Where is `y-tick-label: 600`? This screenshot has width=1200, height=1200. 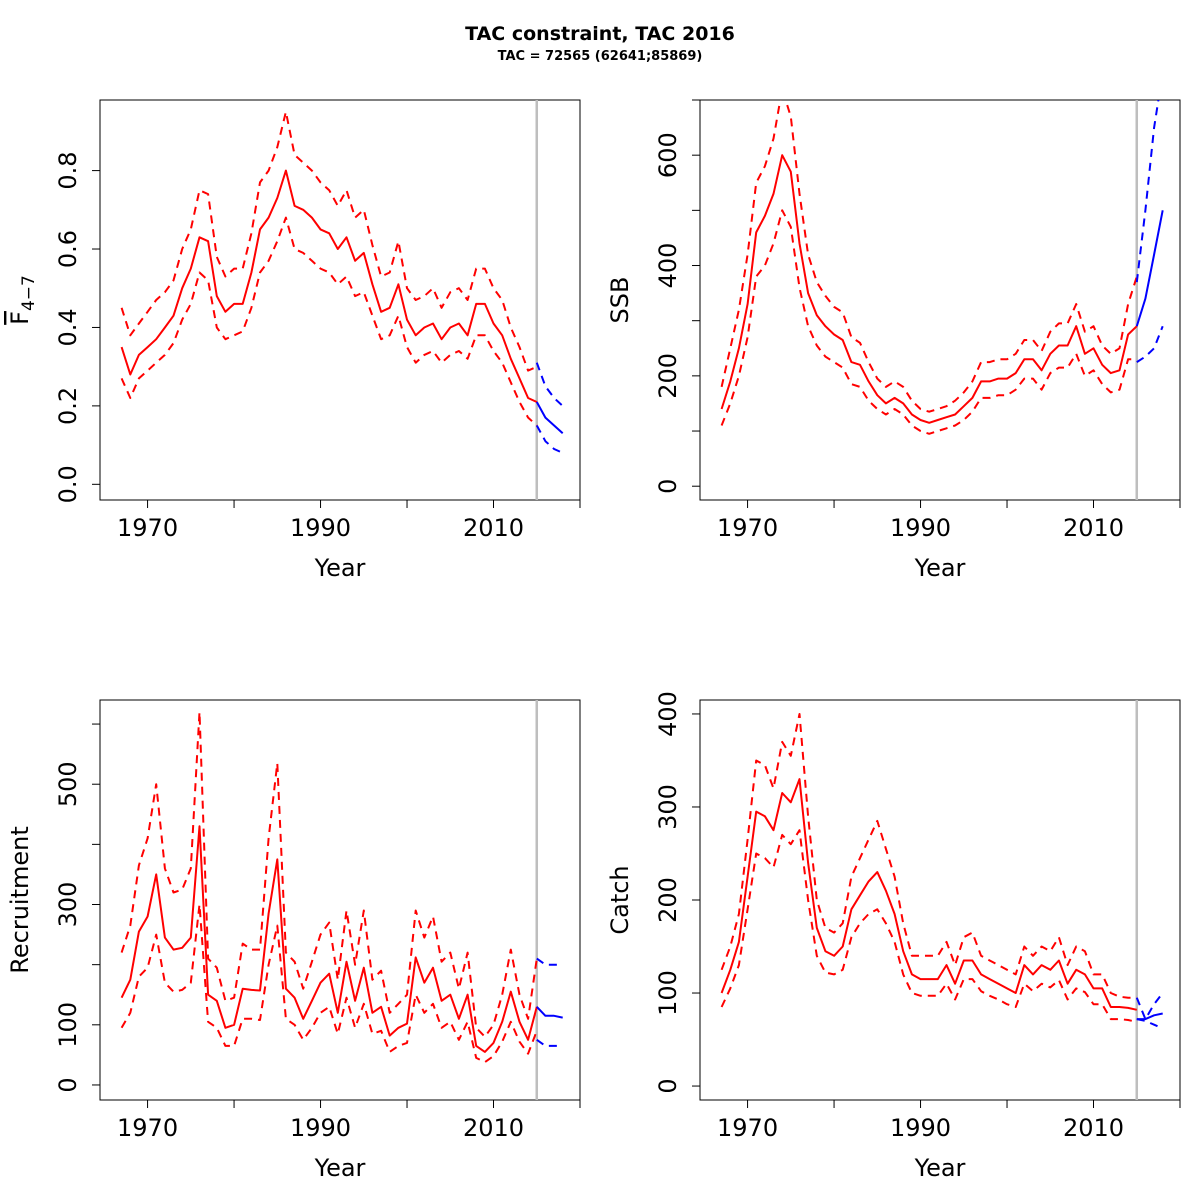
y-tick-label: 600 is located at coordinates (668, 155).